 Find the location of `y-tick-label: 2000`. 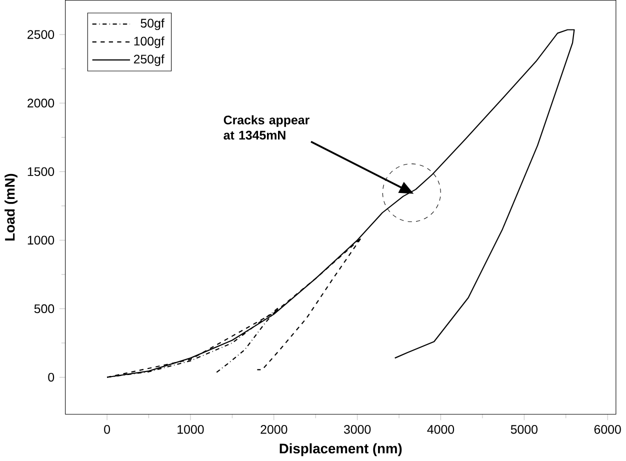

y-tick-label: 2000 is located at coordinates (41, 103).